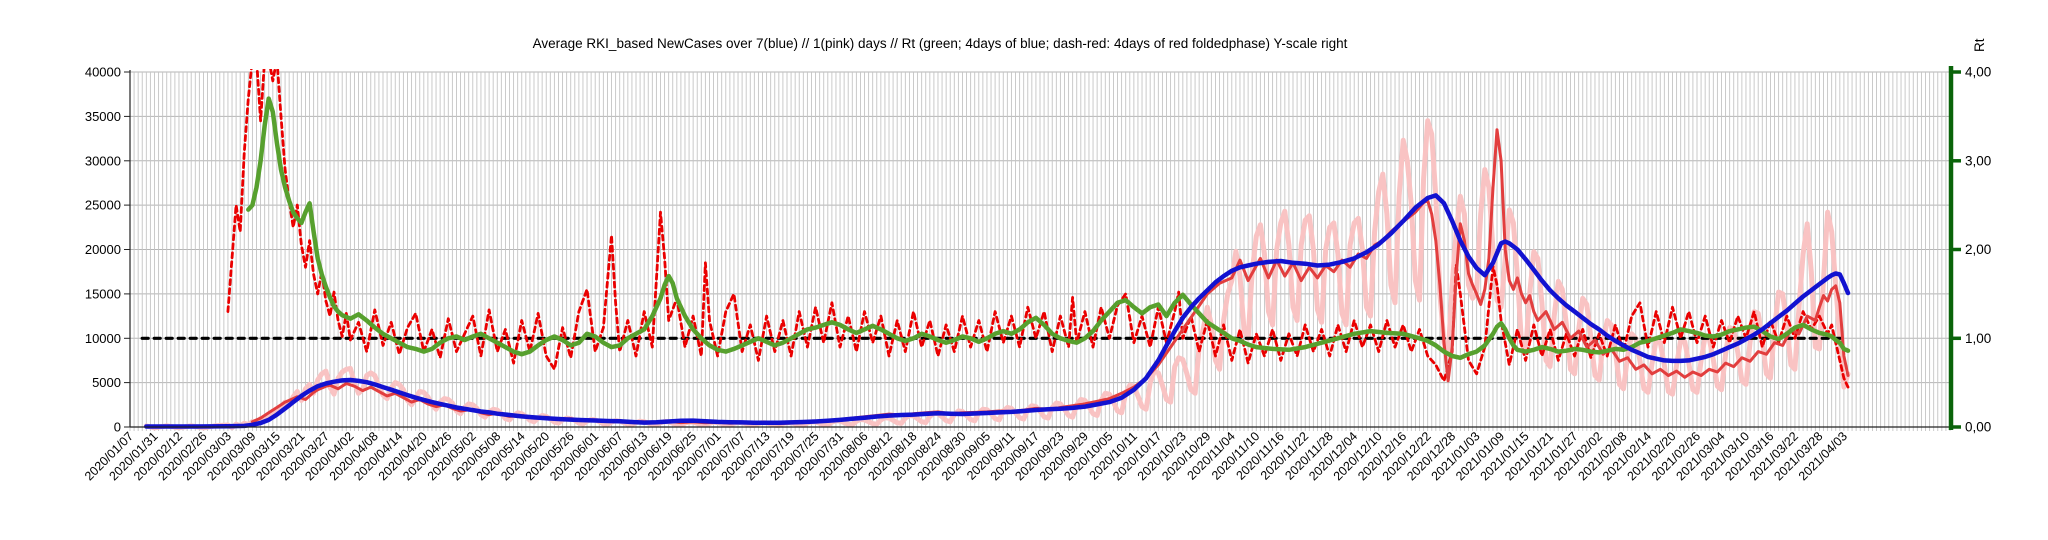  Describe the element at coordinates (1978, 160) in the screenshot. I see `right-axis-tick-label: 3,00` at that location.